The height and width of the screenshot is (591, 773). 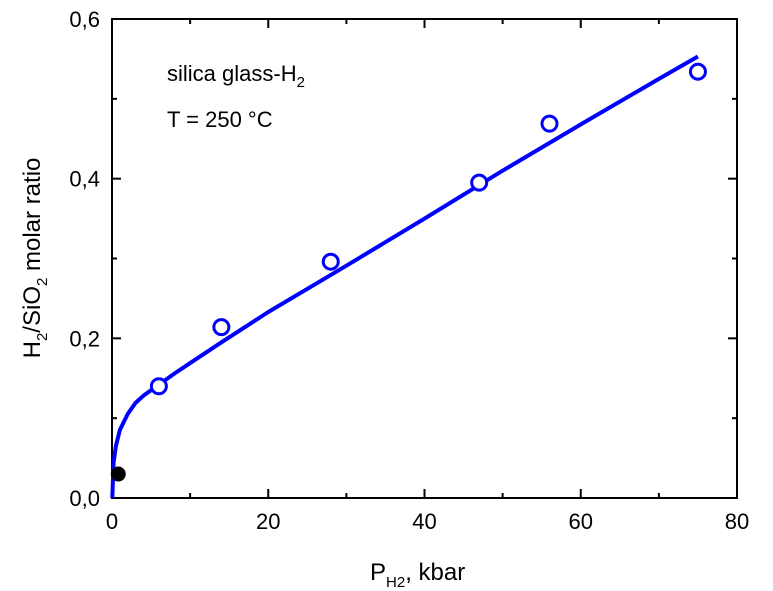 I want to click on x-tick-label: 40, so click(x=424, y=521).